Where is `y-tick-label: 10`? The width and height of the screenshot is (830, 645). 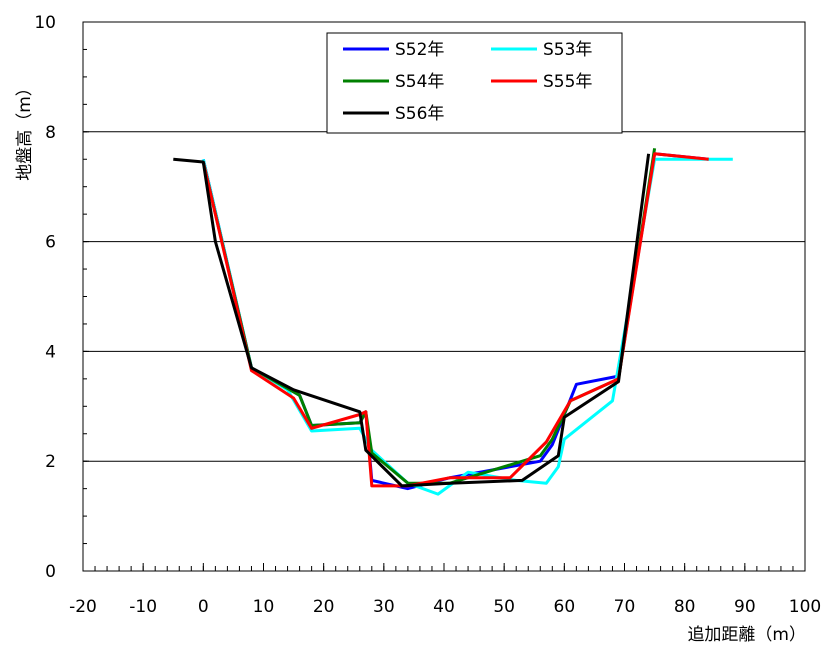
y-tick-label: 10 is located at coordinates (45, 23).